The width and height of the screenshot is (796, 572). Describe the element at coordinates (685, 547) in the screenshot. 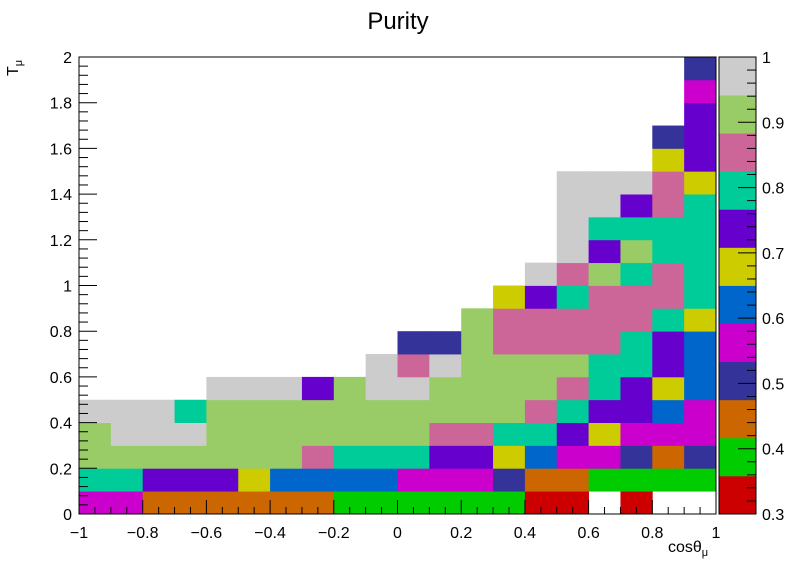

I see `x-axis-label-main: cosθ` at that location.